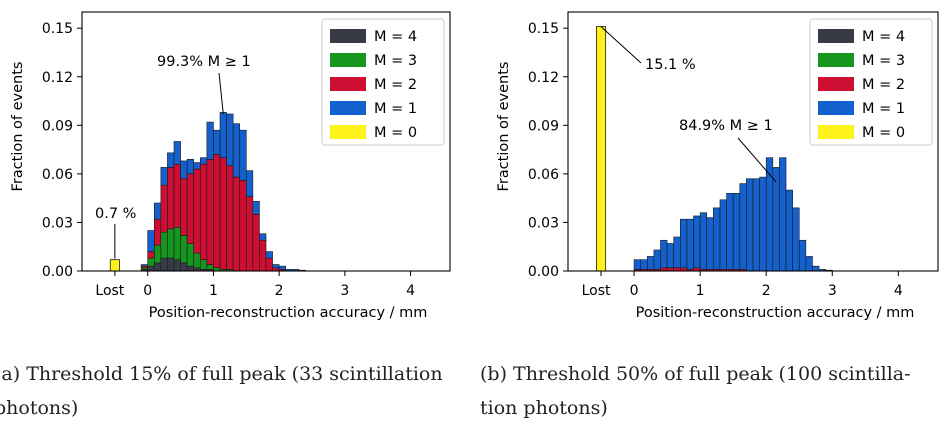 This screenshot has width=946, height=429. What do you see at coordinates (726, 126) in the screenshot?
I see `annotation-text: 84.9% M ≥ 1` at bounding box center [726, 126].